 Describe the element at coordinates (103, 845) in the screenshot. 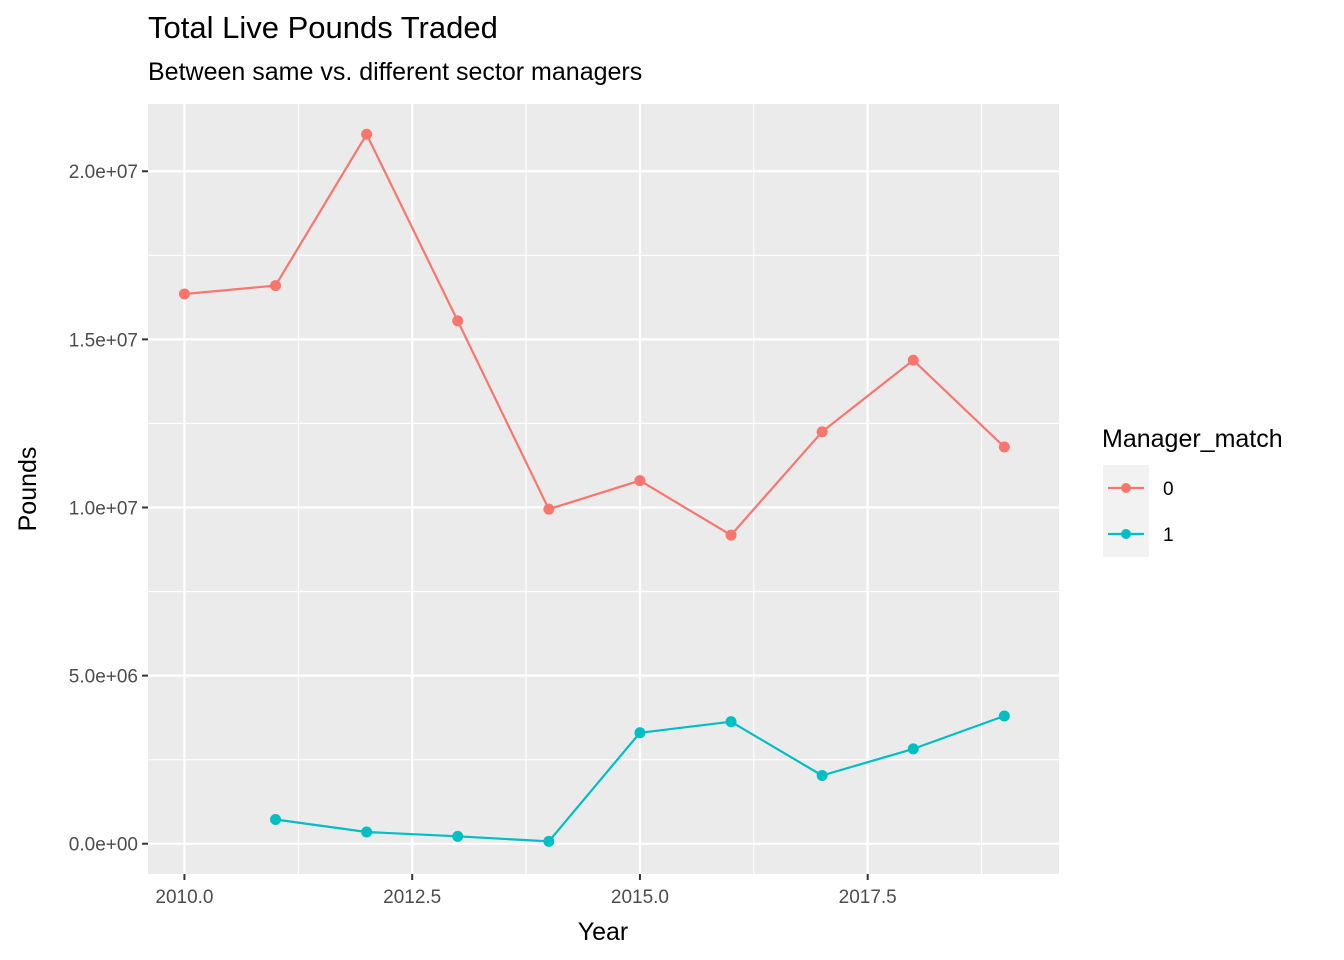

I see `y-tick-label: 0.0e+00` at that location.